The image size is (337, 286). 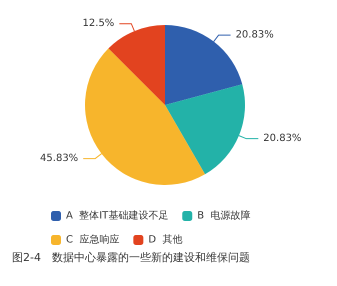 I want to click on caption: 图2-4 数据中心暴露的一些新的建设和维保问题, so click(x=131, y=257).